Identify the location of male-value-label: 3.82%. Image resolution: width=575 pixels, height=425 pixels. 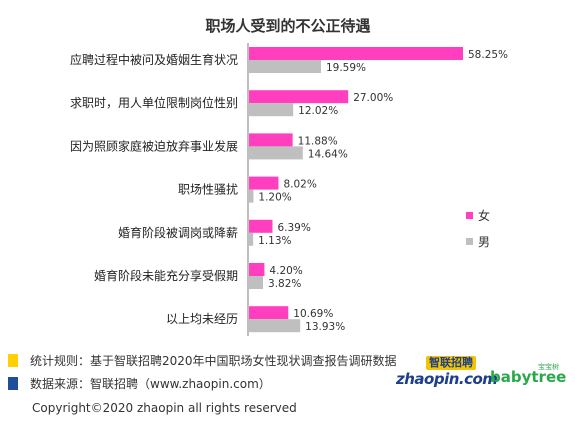
(284, 284).